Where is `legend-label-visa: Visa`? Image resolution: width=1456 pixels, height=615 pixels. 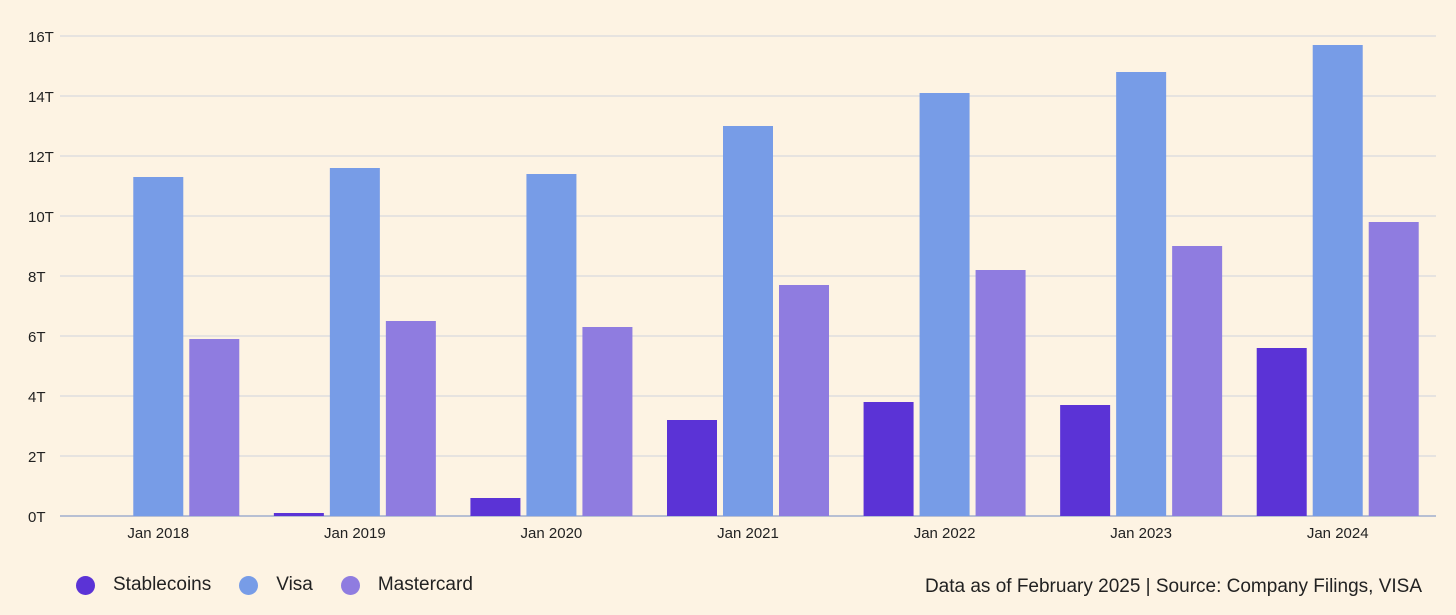
legend-label-visa: Visa is located at coordinates (294, 584).